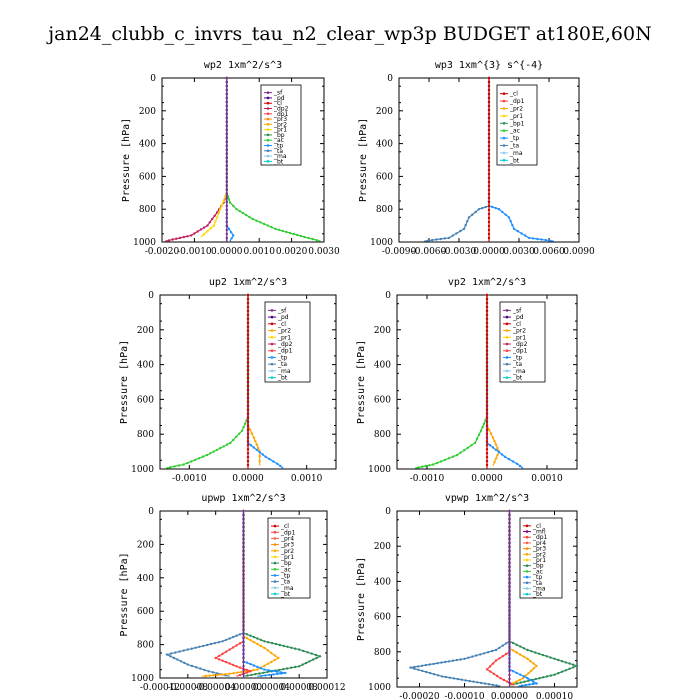 The width and height of the screenshot is (700, 700). Describe the element at coordinates (207, 381) in the screenshot. I see `series_dp1` at that location.